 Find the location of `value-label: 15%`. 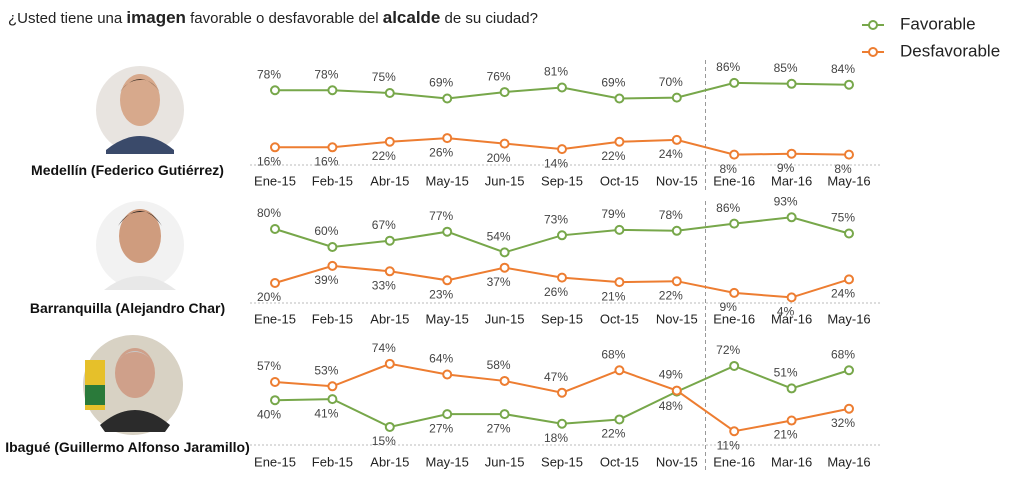

value-label: 15% is located at coordinates (384, 441).